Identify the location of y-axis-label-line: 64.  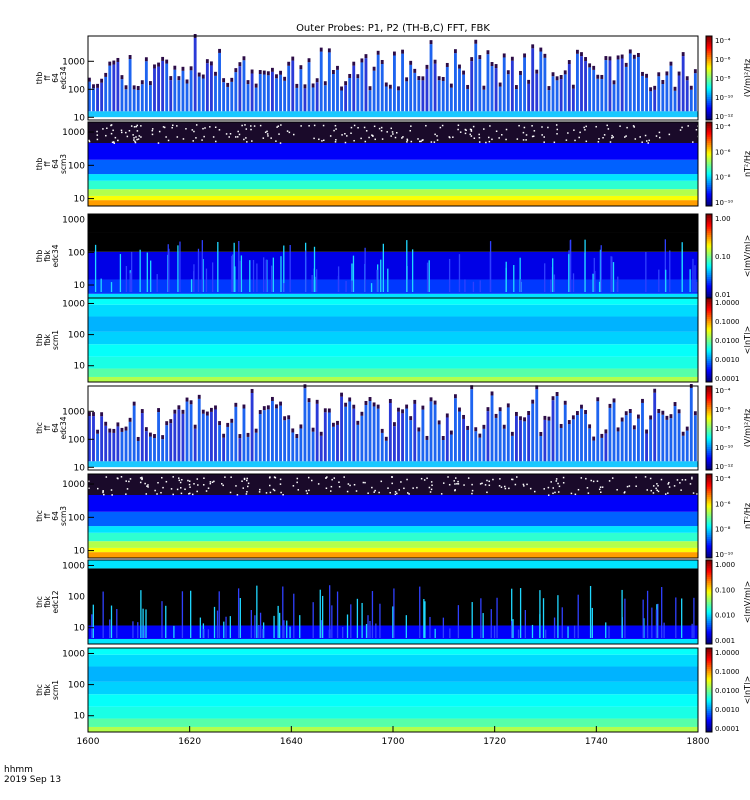
(55, 516).